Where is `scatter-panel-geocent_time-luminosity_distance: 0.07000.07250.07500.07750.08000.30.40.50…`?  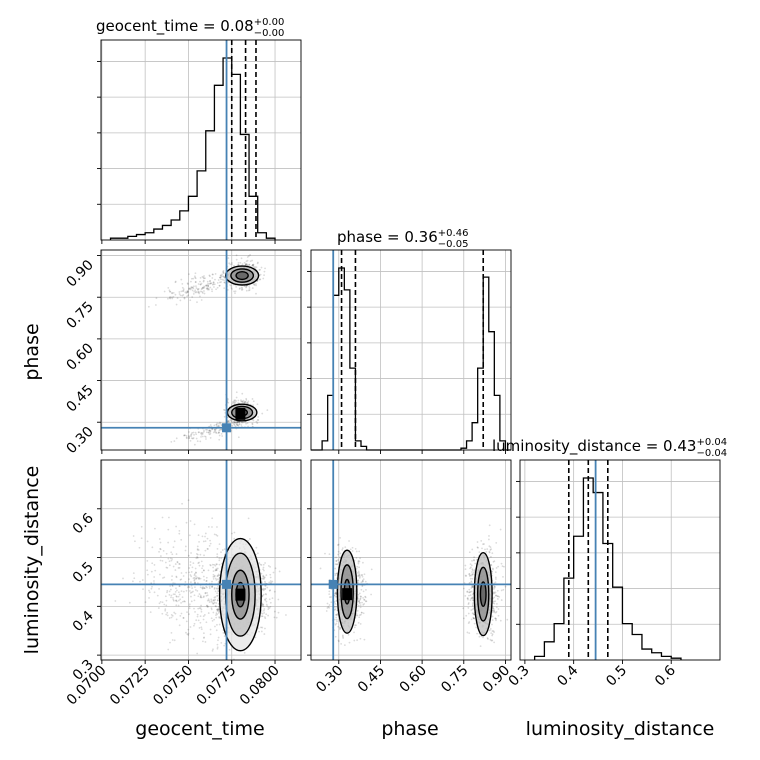
scatter-panel-geocent_time-luminosity_distance: 0.07000.07250.07500.07750.08000.30.40.50… is located at coordinates (183, 583).